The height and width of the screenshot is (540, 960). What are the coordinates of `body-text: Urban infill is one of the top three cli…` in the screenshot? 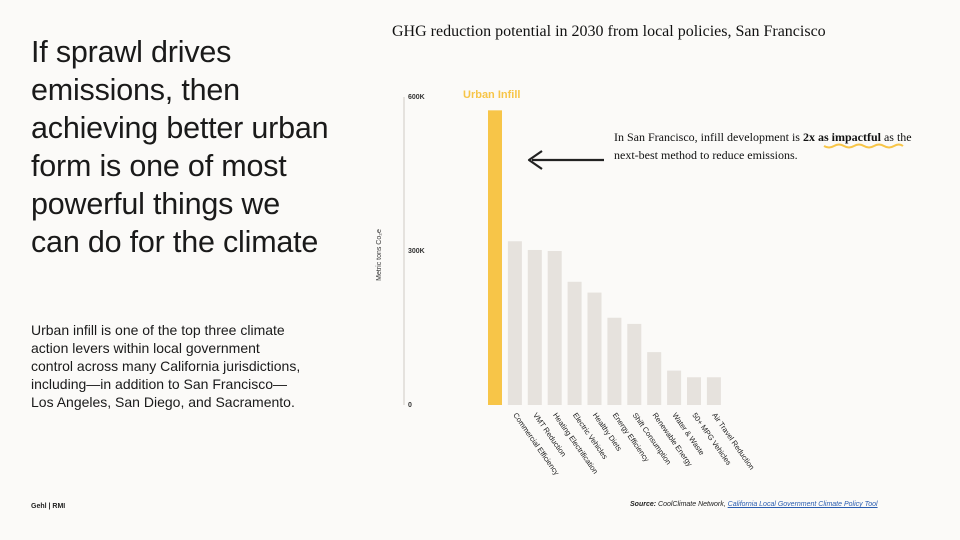 It's located at (166, 366).